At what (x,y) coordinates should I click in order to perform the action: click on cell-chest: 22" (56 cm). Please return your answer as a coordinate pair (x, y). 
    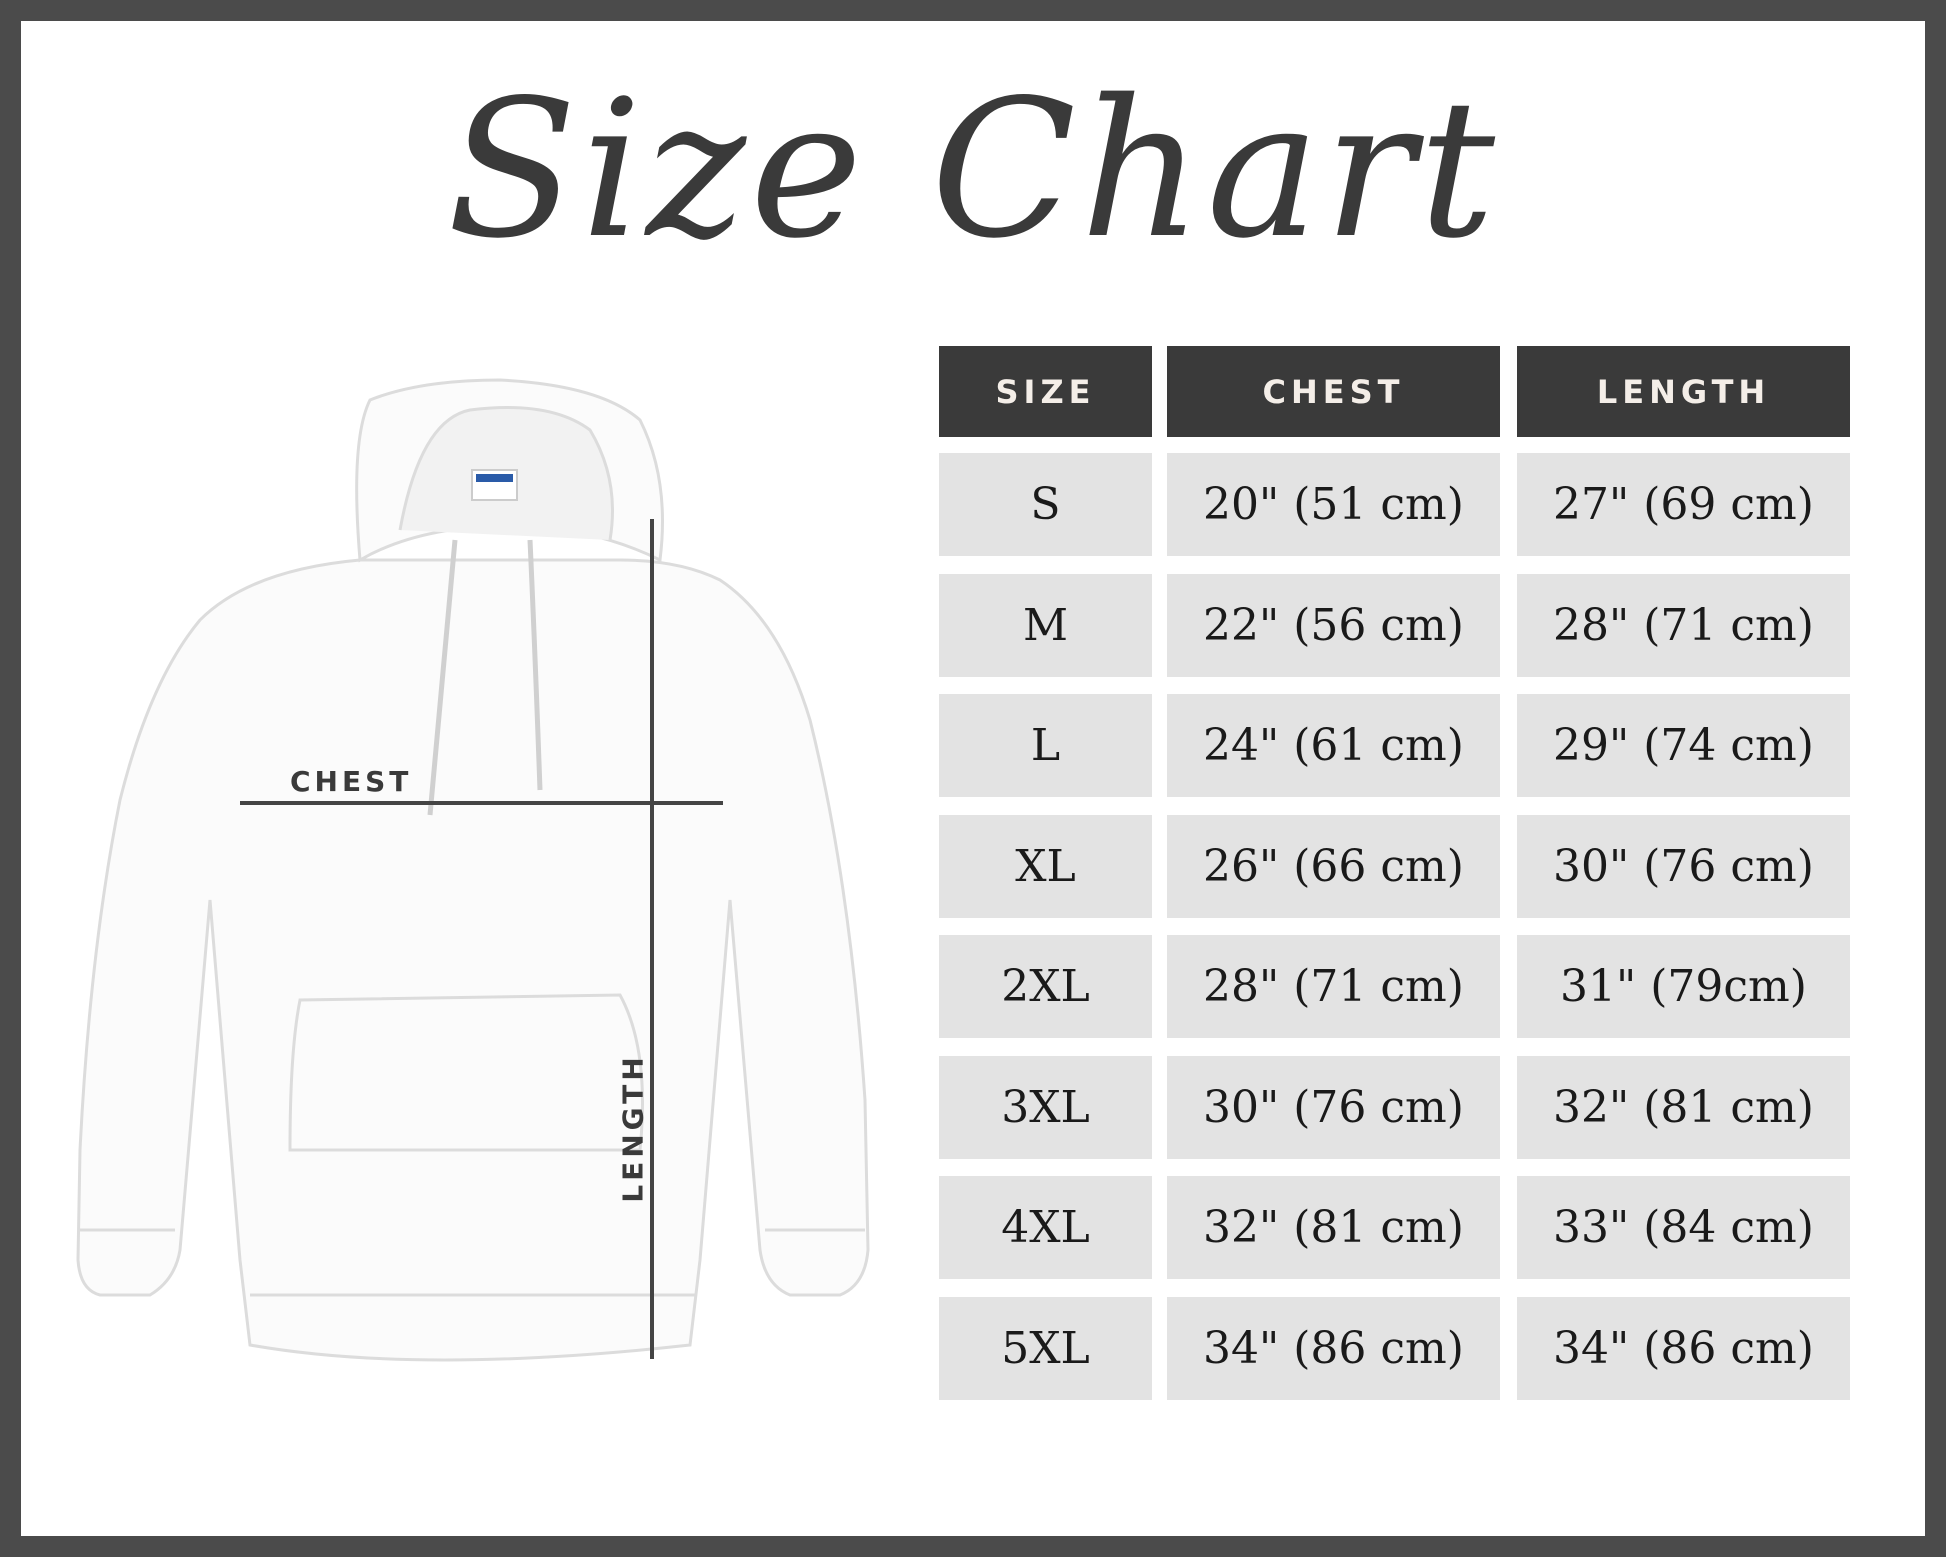
    Looking at the image, I should click on (1333, 625).